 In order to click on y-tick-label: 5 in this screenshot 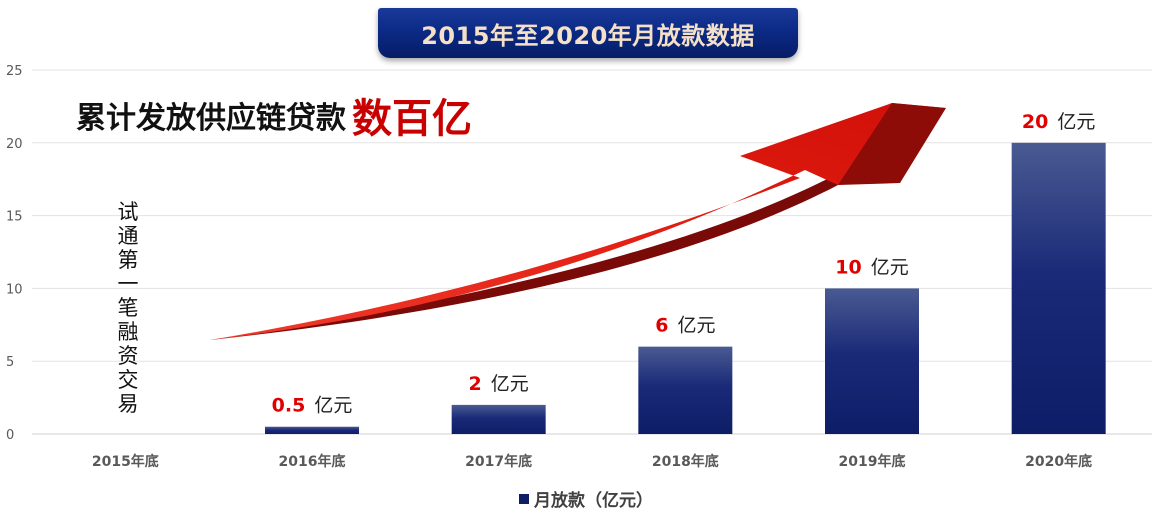, I will do `click(10, 362)`.